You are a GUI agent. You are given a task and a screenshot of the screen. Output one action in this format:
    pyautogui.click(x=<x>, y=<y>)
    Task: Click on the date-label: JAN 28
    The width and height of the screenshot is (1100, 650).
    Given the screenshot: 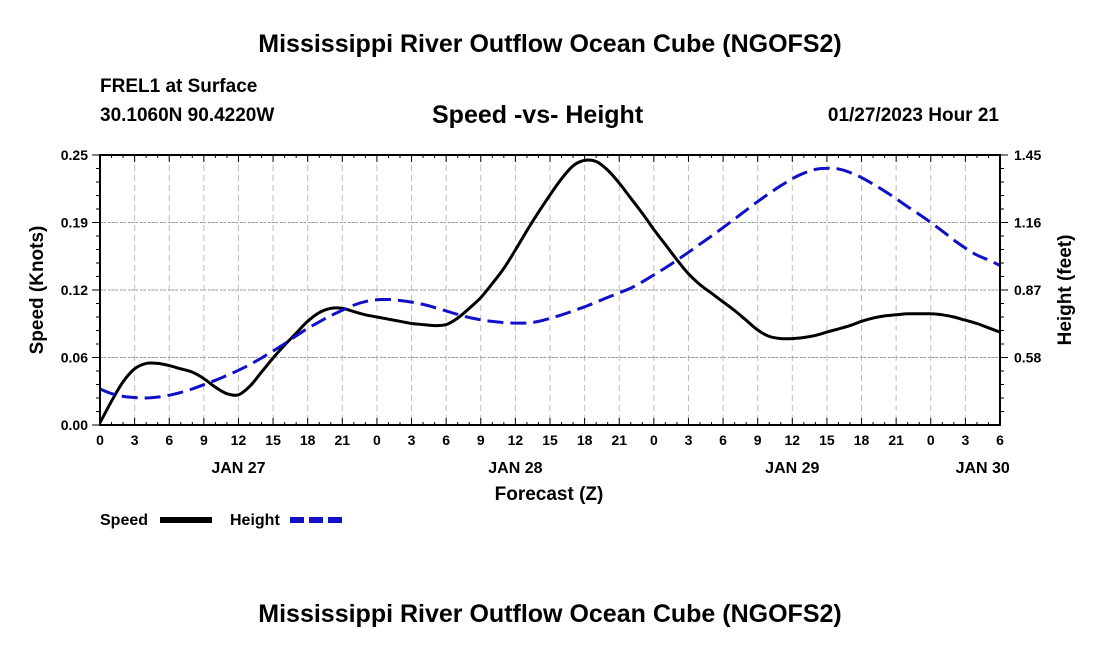 What is the action you would take?
    pyautogui.click(x=515, y=468)
    